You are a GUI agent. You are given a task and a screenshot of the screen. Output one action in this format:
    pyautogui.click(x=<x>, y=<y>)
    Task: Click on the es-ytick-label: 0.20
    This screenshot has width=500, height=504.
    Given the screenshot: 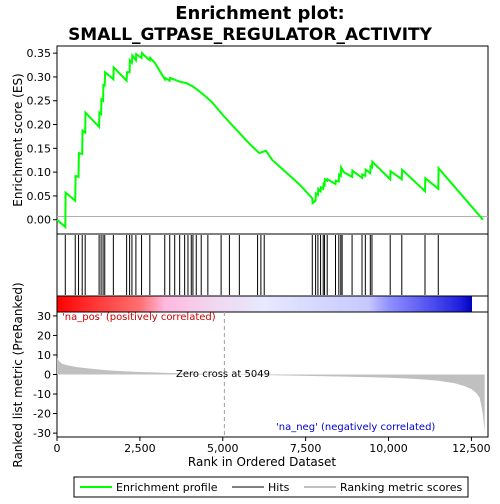 What is the action you would take?
    pyautogui.click(x=39, y=125)
    